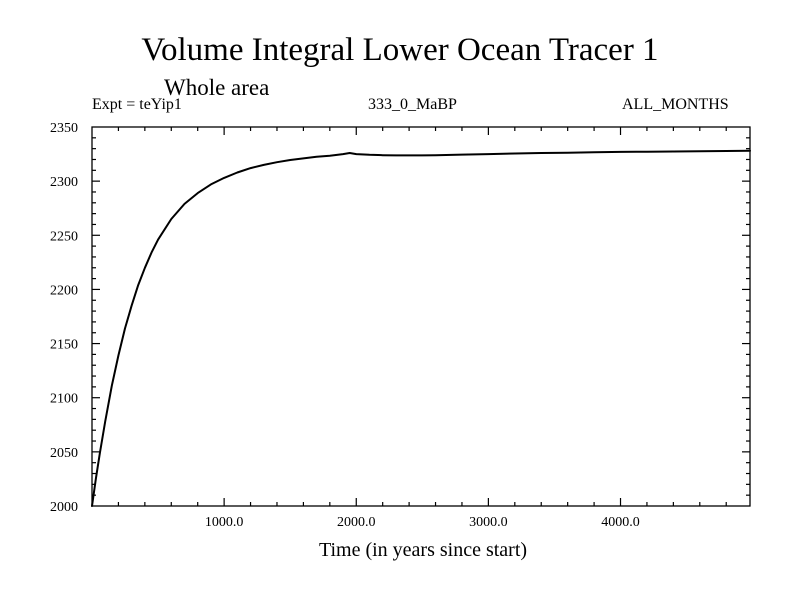 The image size is (800, 600). Describe the element at coordinates (224, 522) in the screenshot. I see `x-tick-label: 1000.0` at that location.